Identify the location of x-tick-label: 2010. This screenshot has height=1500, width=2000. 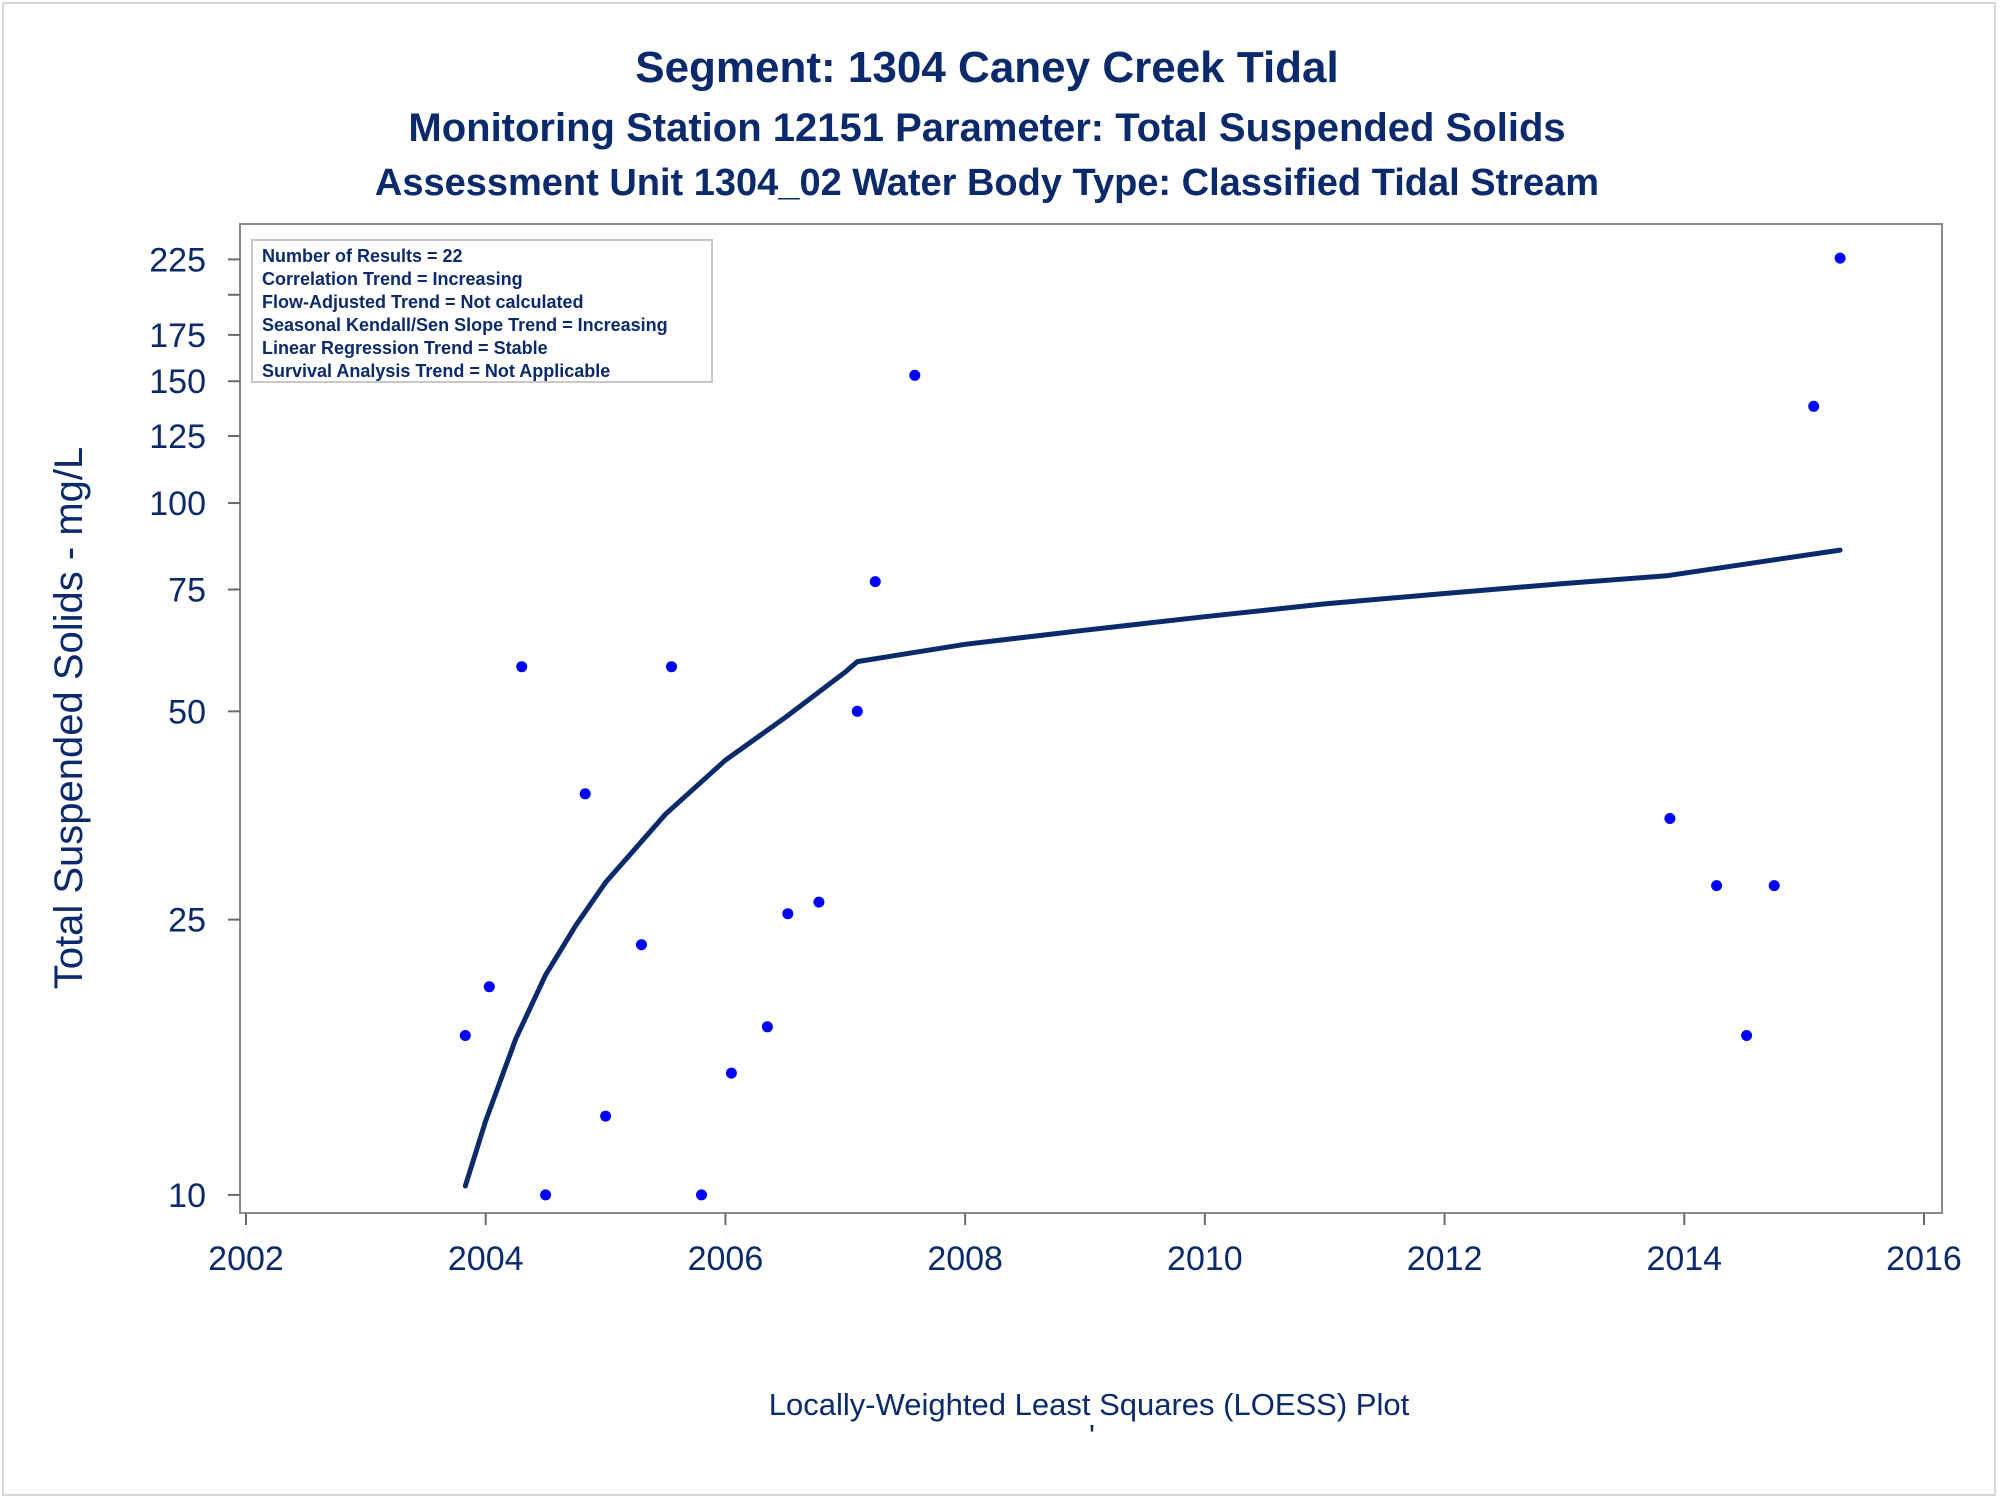
(1205, 1259).